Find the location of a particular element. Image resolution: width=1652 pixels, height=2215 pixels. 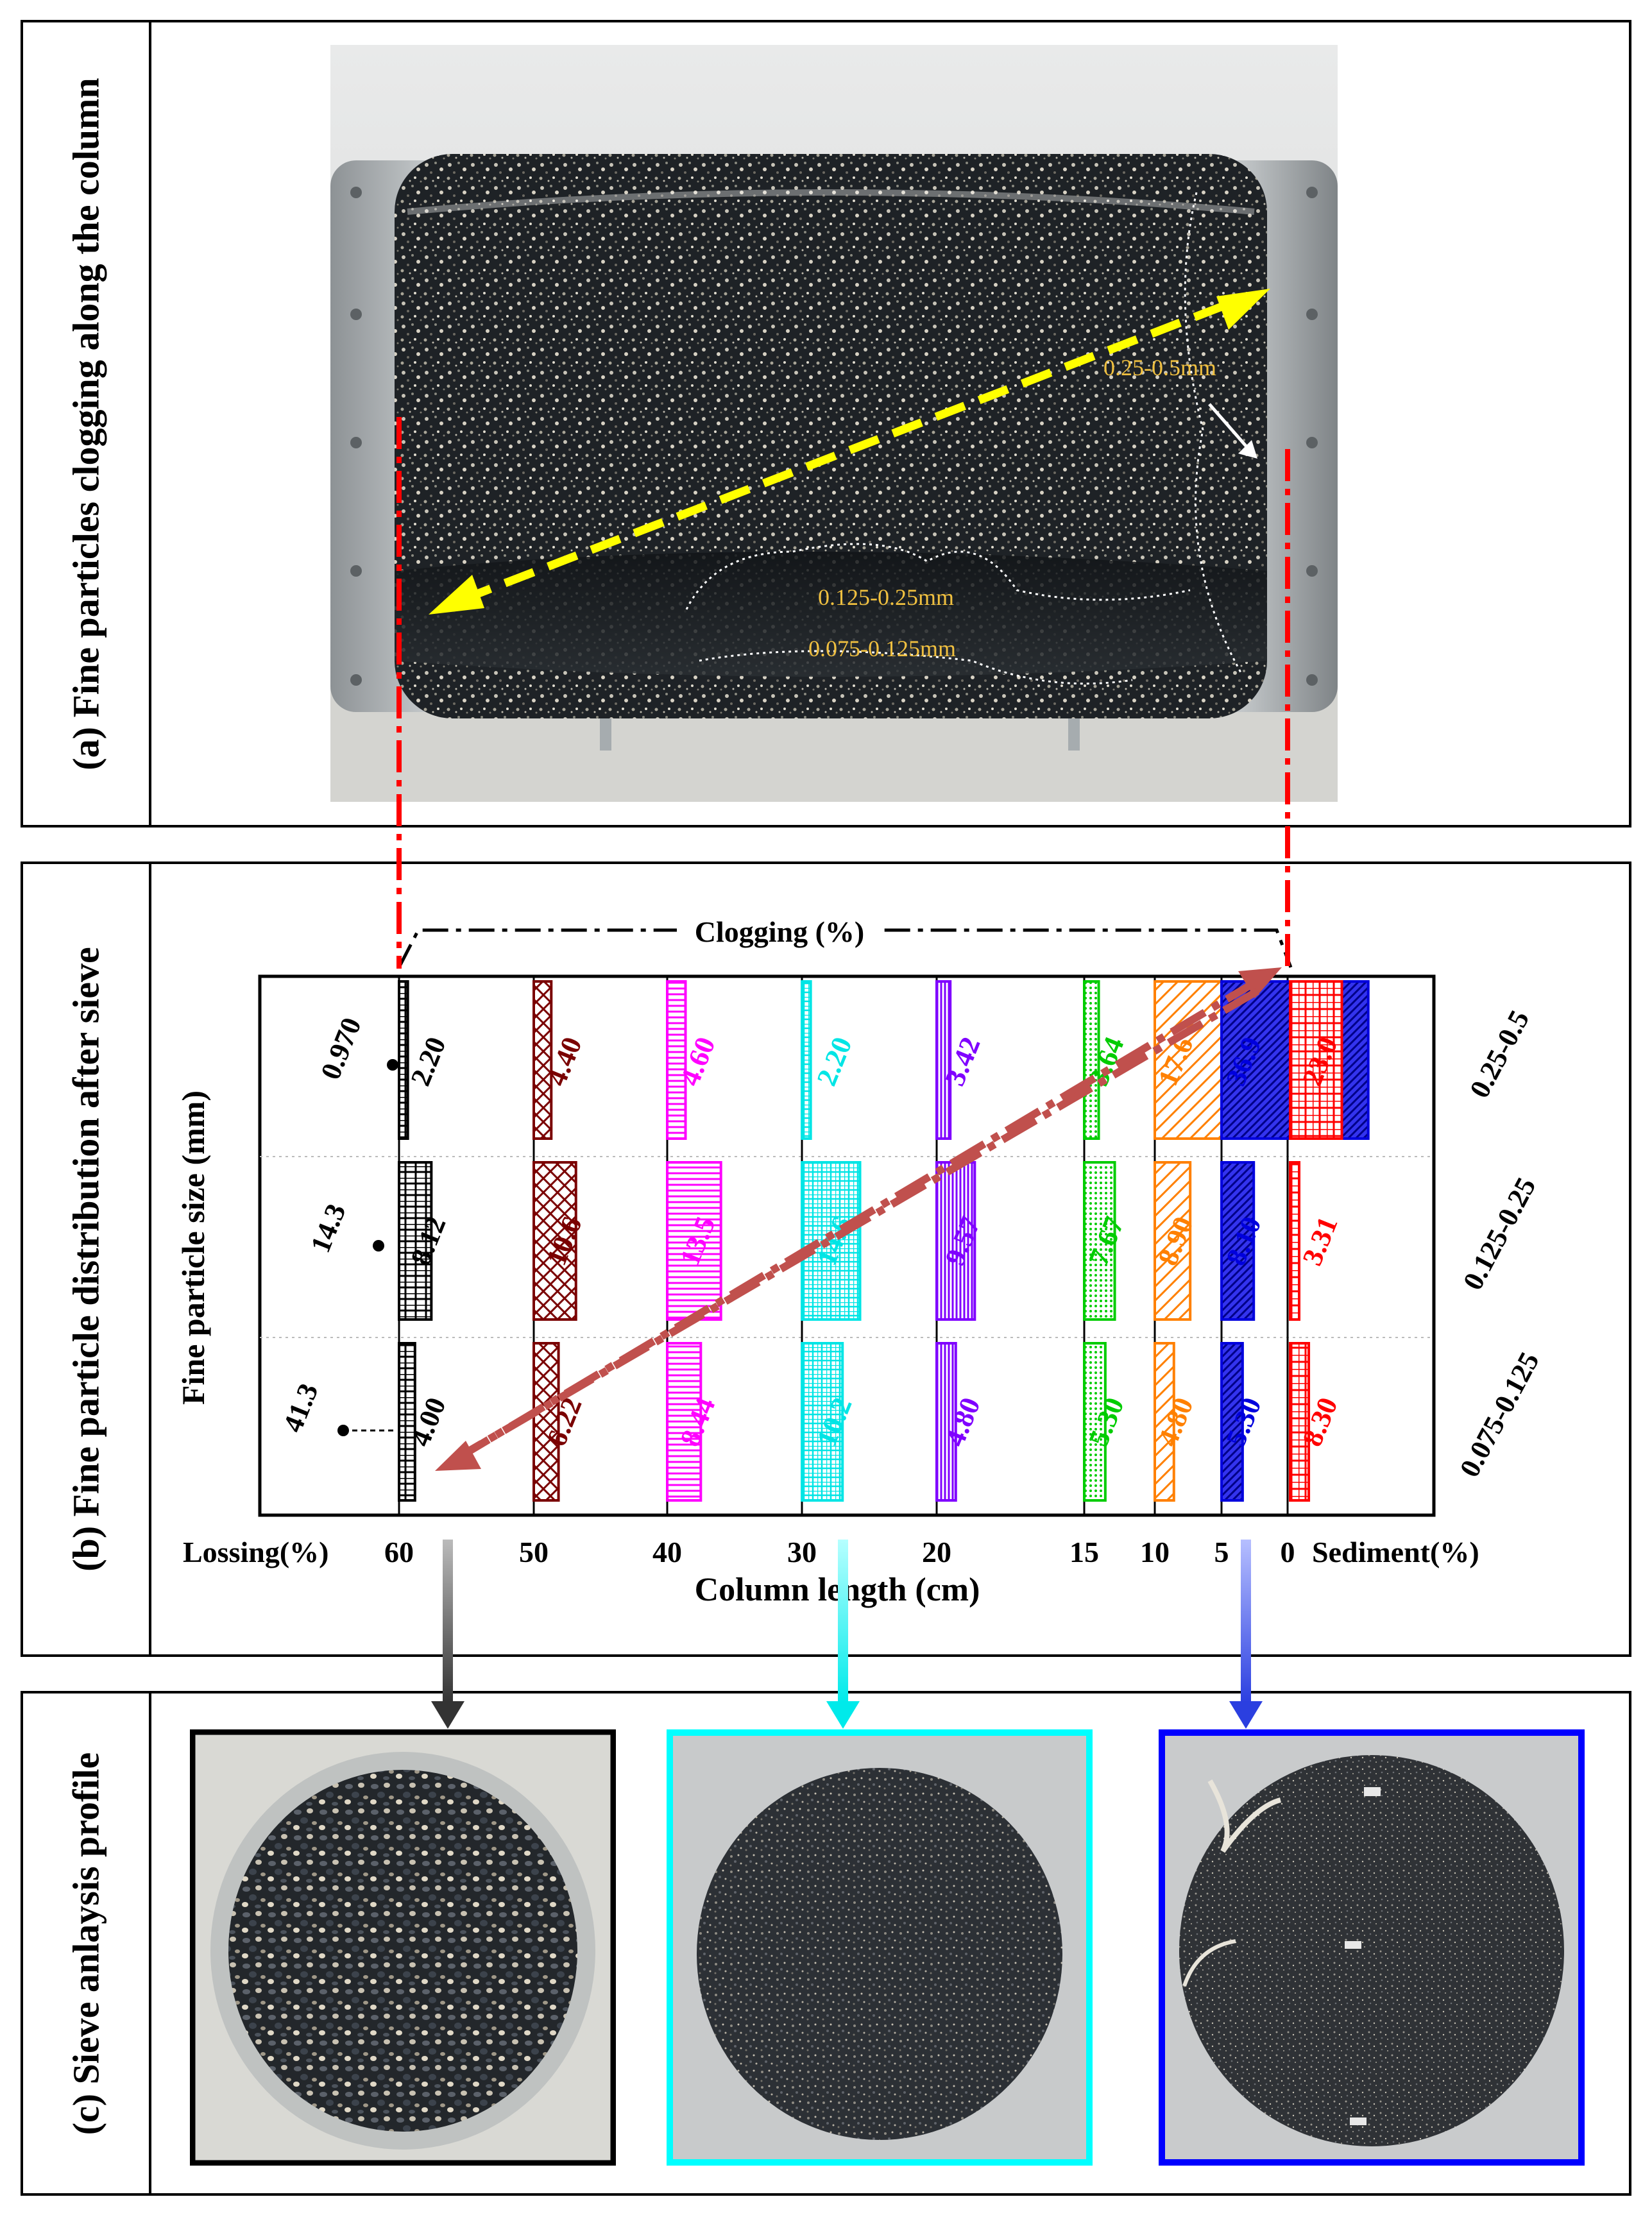

frame-30cm is located at coordinates (880, 1947).